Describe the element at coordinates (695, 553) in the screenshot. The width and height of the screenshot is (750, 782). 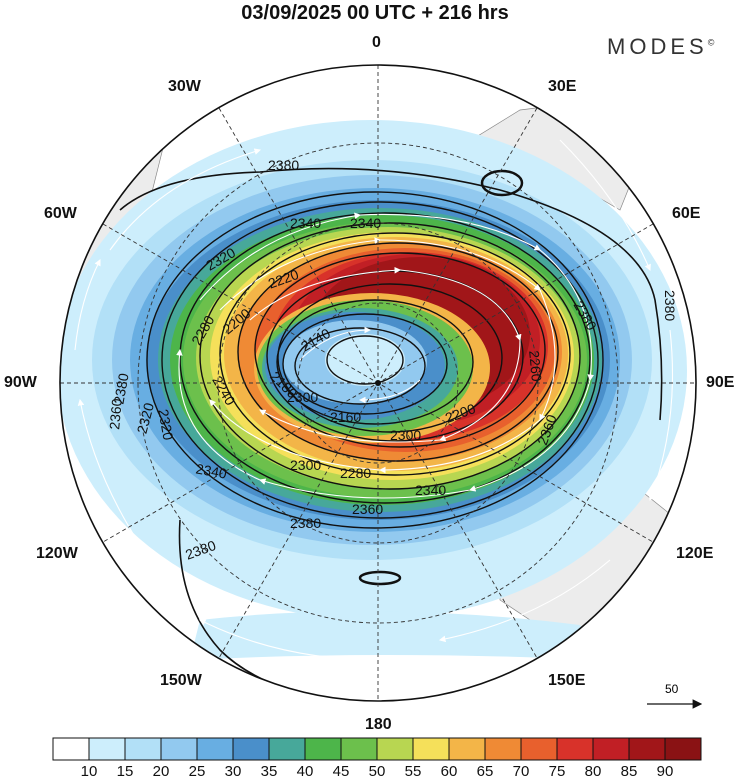
I see `lon-label-120e: 120E` at that location.